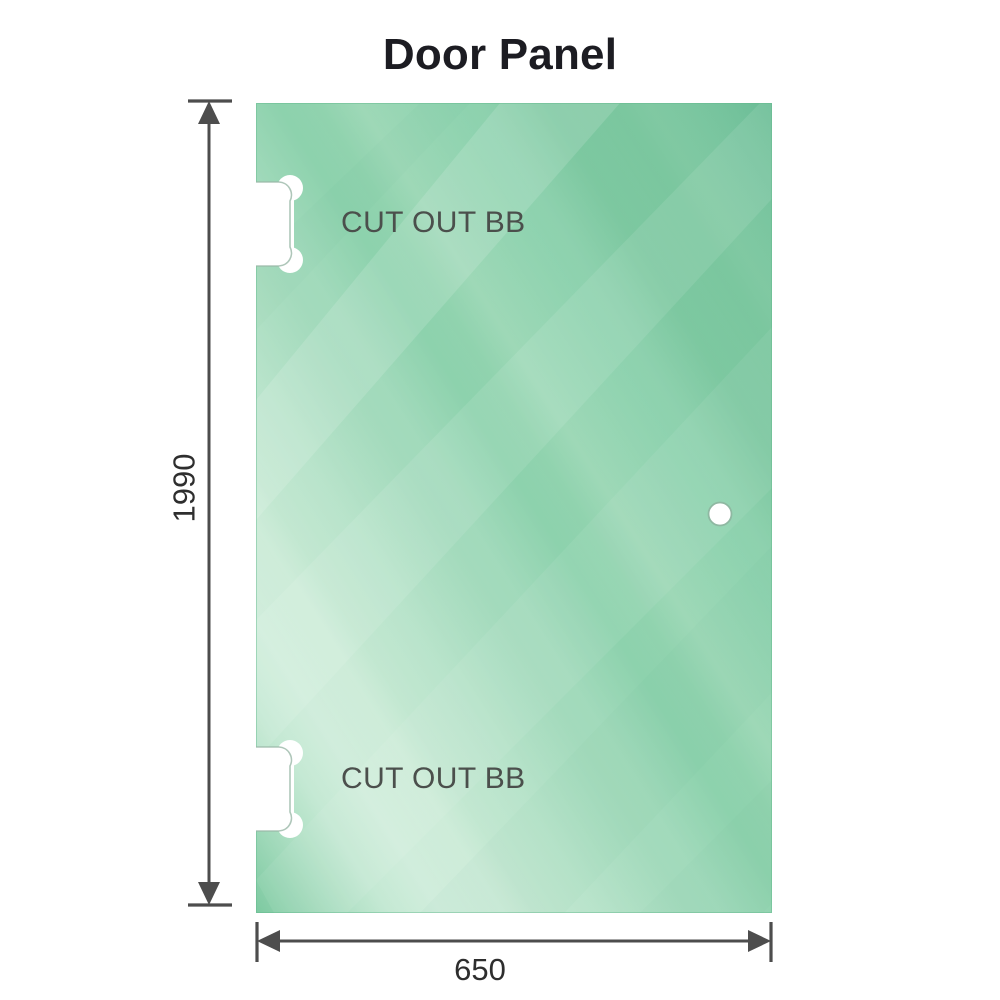 Image resolution: width=1000 pixels, height=1000 pixels. What do you see at coordinates (210, 503) in the screenshot?
I see `dimension-height` at bounding box center [210, 503].